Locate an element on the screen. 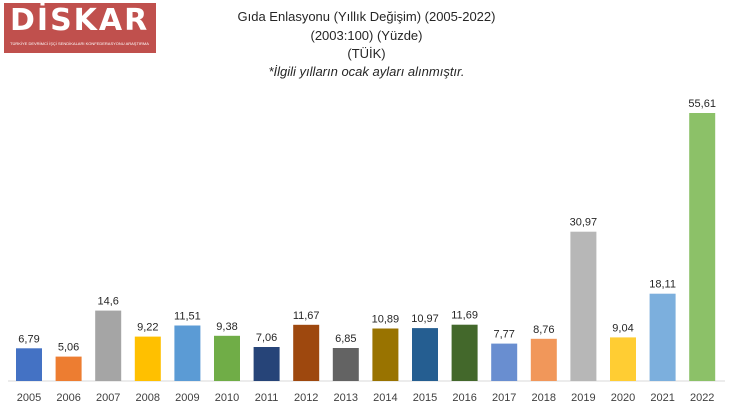  chart-subtitle-base: (2003:100) (Yüzde) is located at coordinates (366, 35).